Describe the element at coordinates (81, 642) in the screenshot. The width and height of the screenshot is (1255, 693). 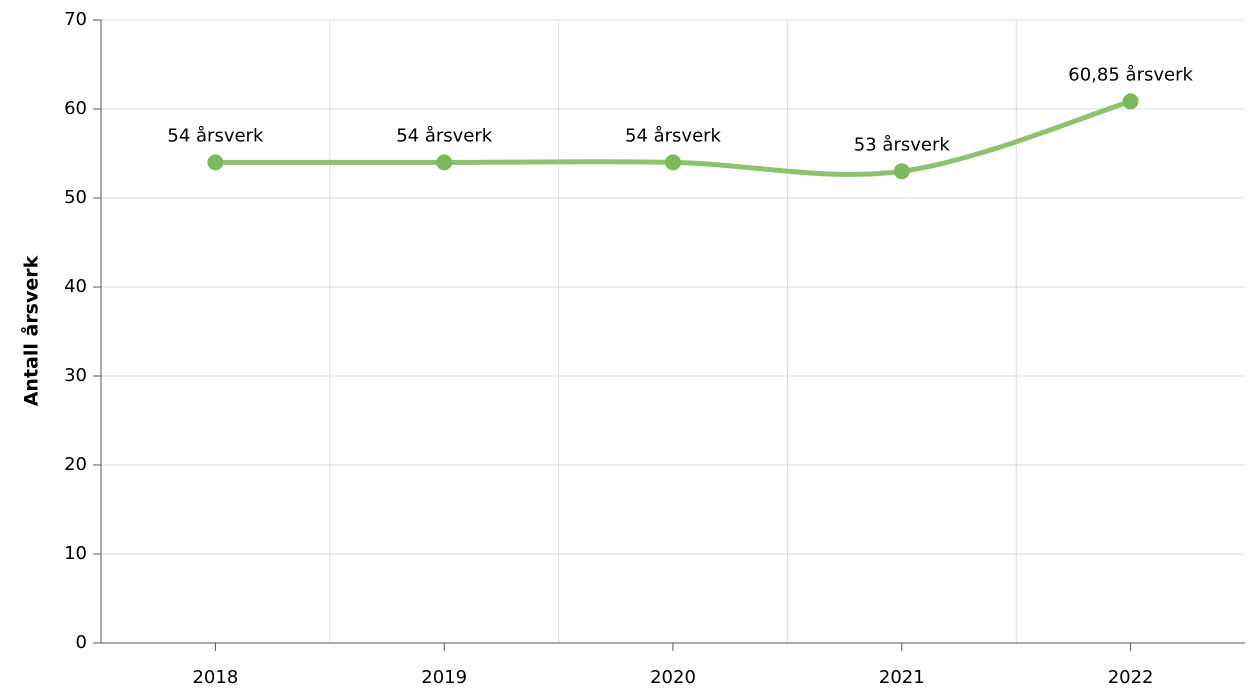
I see `y-tick-label: 0` at that location.